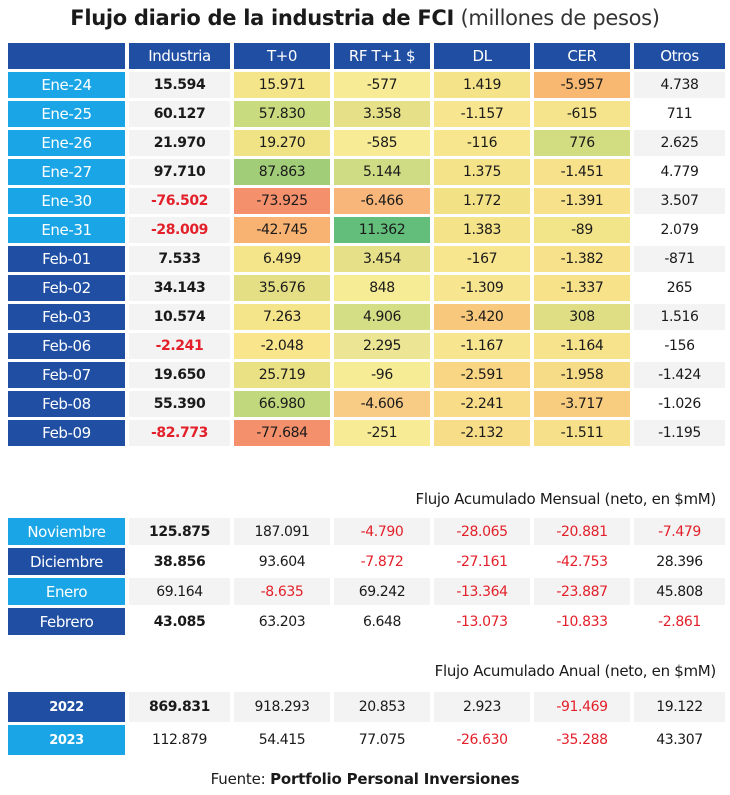  What do you see at coordinates (66, 404) in the screenshot?
I see `row-date-label: Feb-08` at bounding box center [66, 404].